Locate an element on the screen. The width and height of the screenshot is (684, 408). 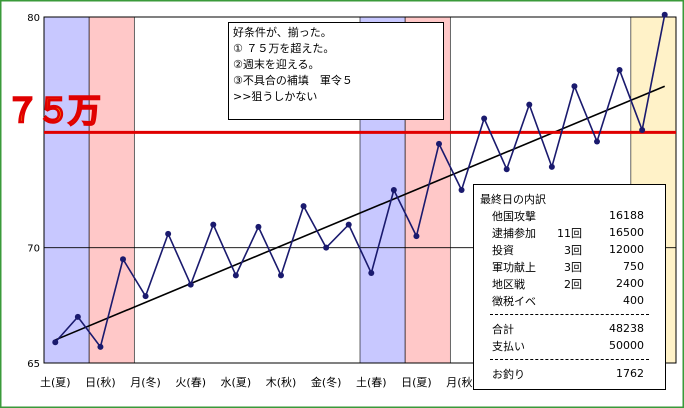
breakdown-item-row: 徴税イベ 400 is located at coordinates (569, 300).